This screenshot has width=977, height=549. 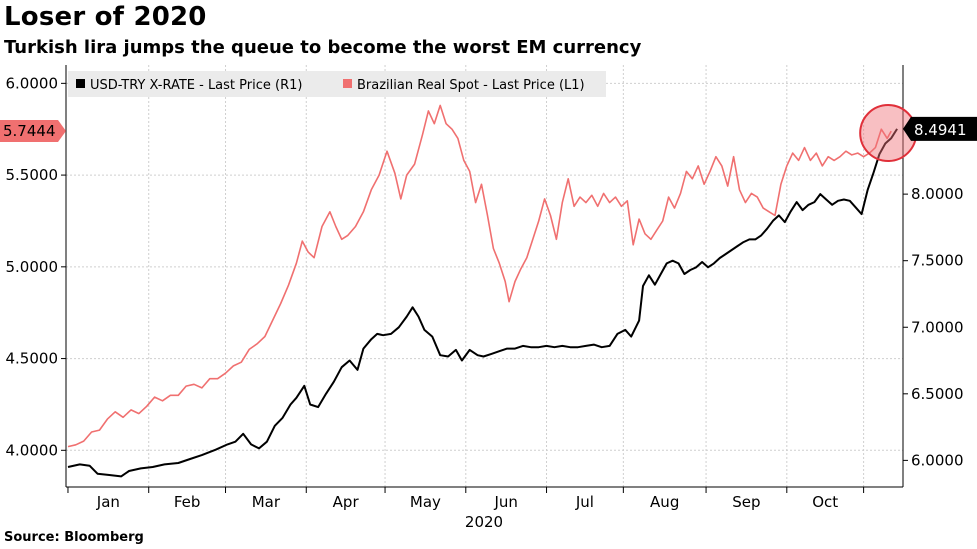 I want to click on x-tick-label: Apr, so click(x=346, y=502).